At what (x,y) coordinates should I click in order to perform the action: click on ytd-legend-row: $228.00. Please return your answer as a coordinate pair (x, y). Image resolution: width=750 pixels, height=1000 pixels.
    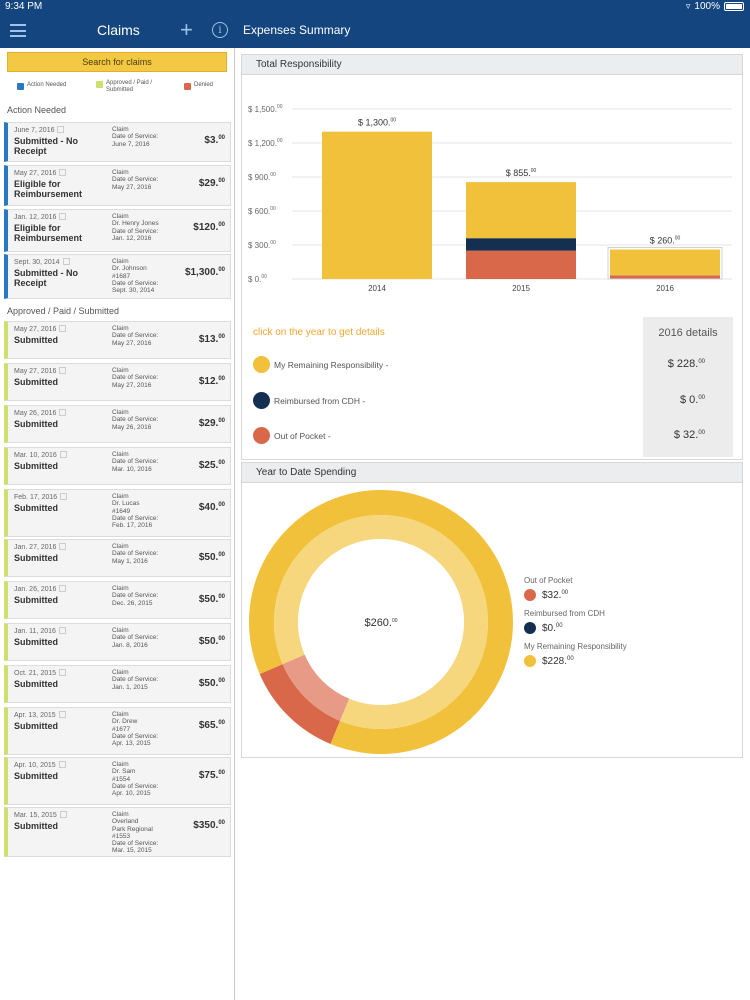
    Looking at the image, I should click on (549, 661).